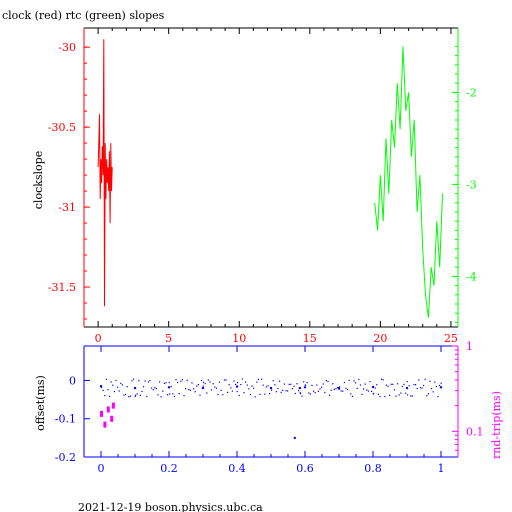  Describe the element at coordinates (168, 338) in the screenshot. I see `x-tick-label: 5` at that location.